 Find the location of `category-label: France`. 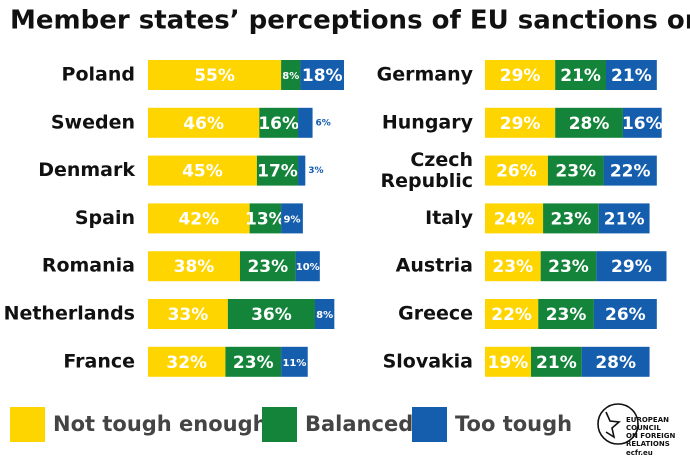

category-label: France is located at coordinates (99, 361).